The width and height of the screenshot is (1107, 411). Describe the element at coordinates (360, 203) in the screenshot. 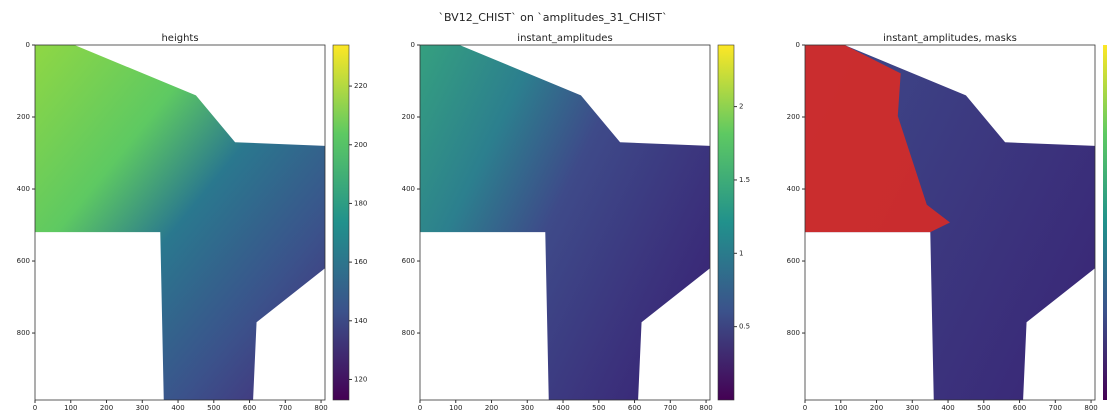

I see `colorbar-tick-label: 180` at that location.